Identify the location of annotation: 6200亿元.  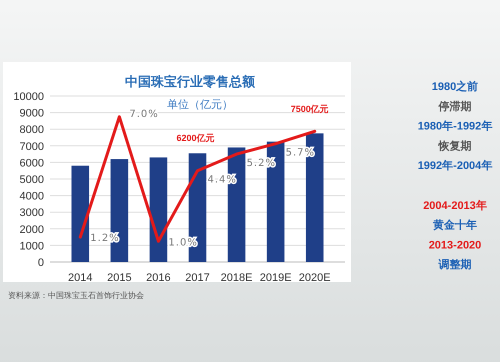
(195, 138).